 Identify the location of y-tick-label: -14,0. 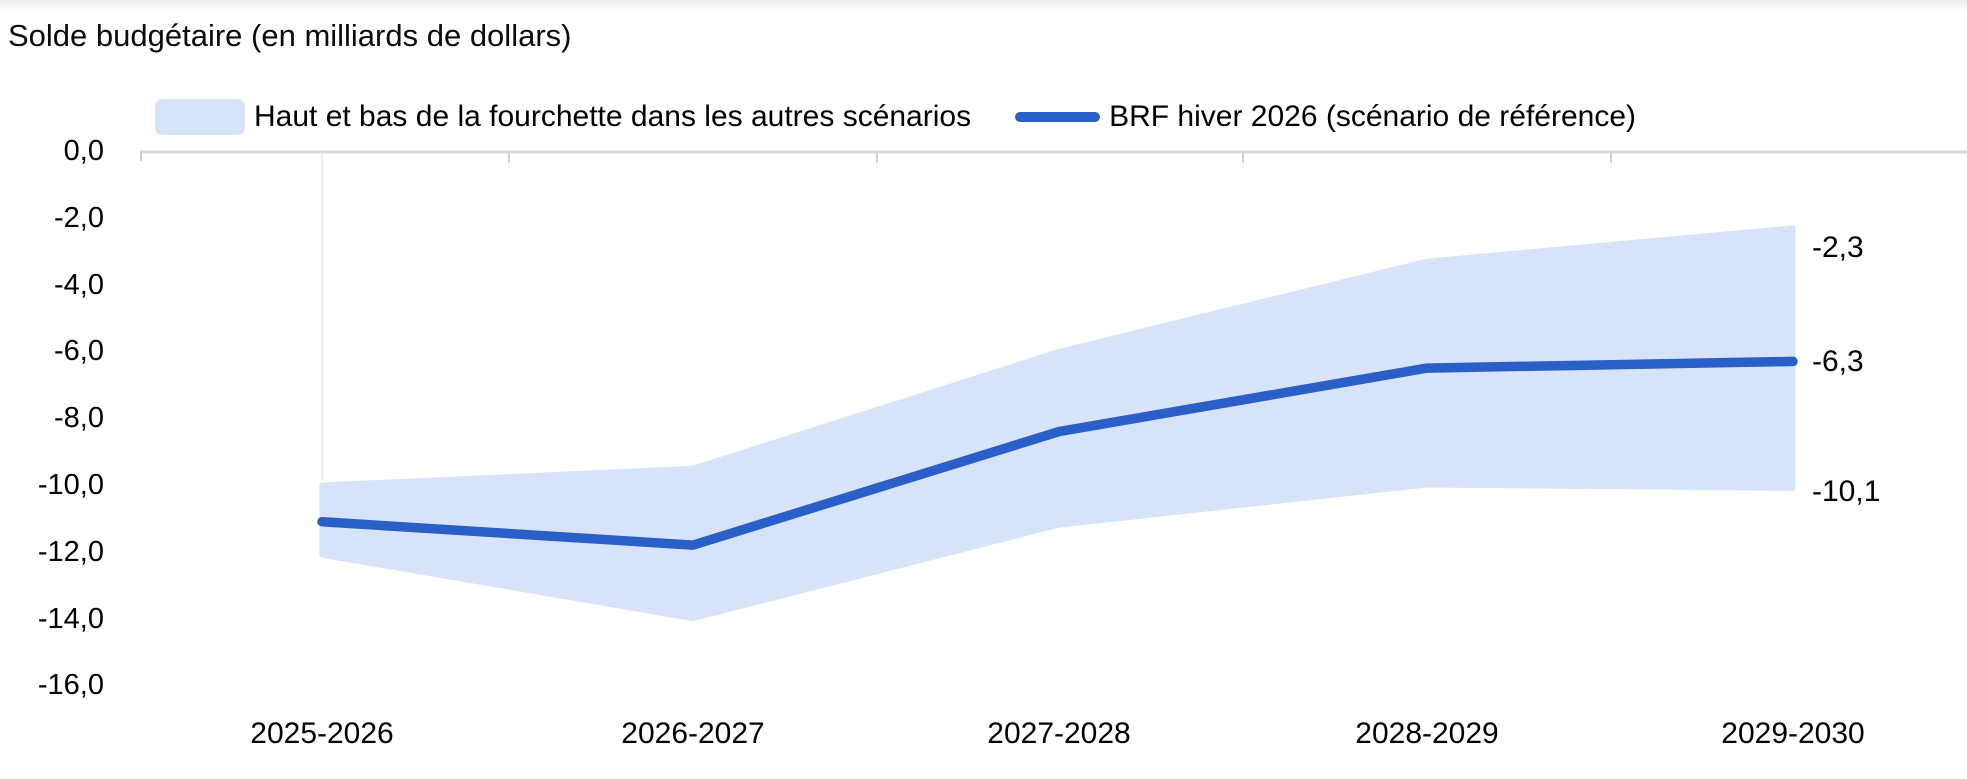
(70, 618).